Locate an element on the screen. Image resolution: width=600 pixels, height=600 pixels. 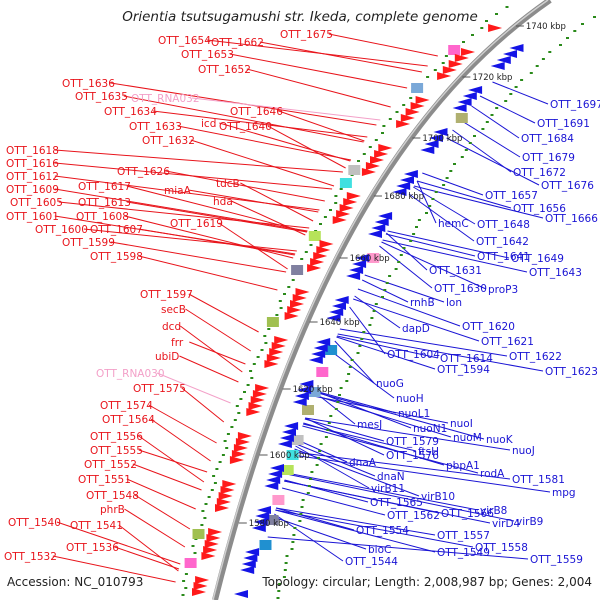
kbp-tick-label: 1700 kbp is located at coordinates (442, 139).